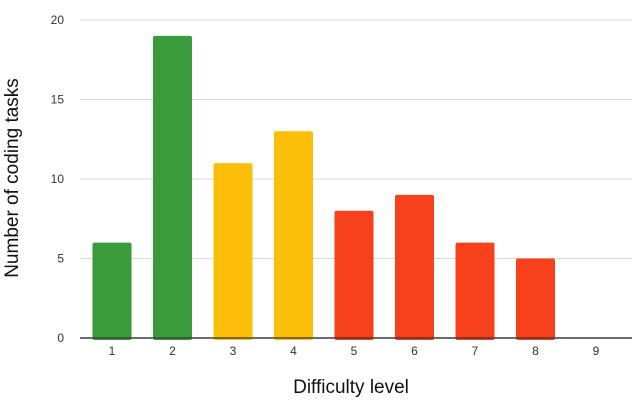  What do you see at coordinates (535, 351) in the screenshot?
I see `x-tick-label: 8` at bounding box center [535, 351].